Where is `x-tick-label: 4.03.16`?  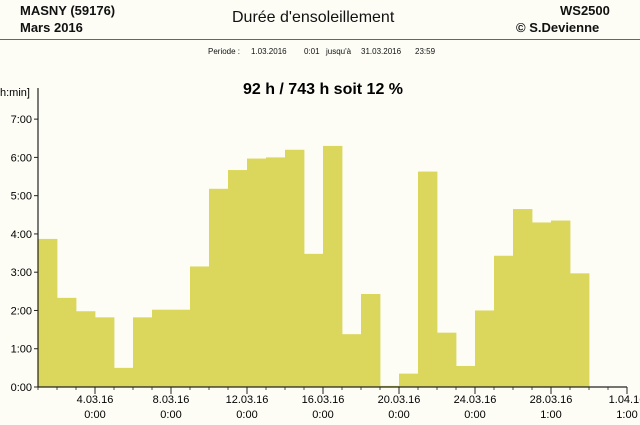 x-tick-label: 4.03.16 is located at coordinates (95, 400).